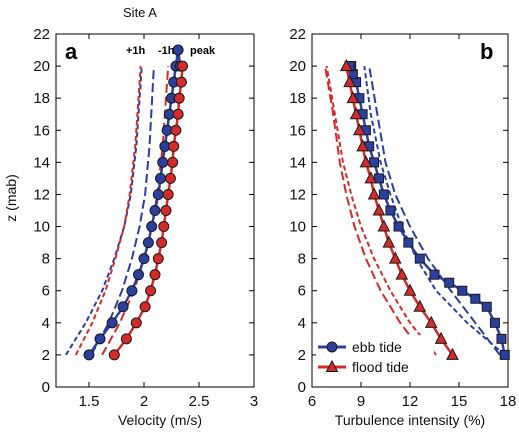 This screenshot has height=432, width=519. I want to click on x-tick-label: 2.5, so click(199, 401).